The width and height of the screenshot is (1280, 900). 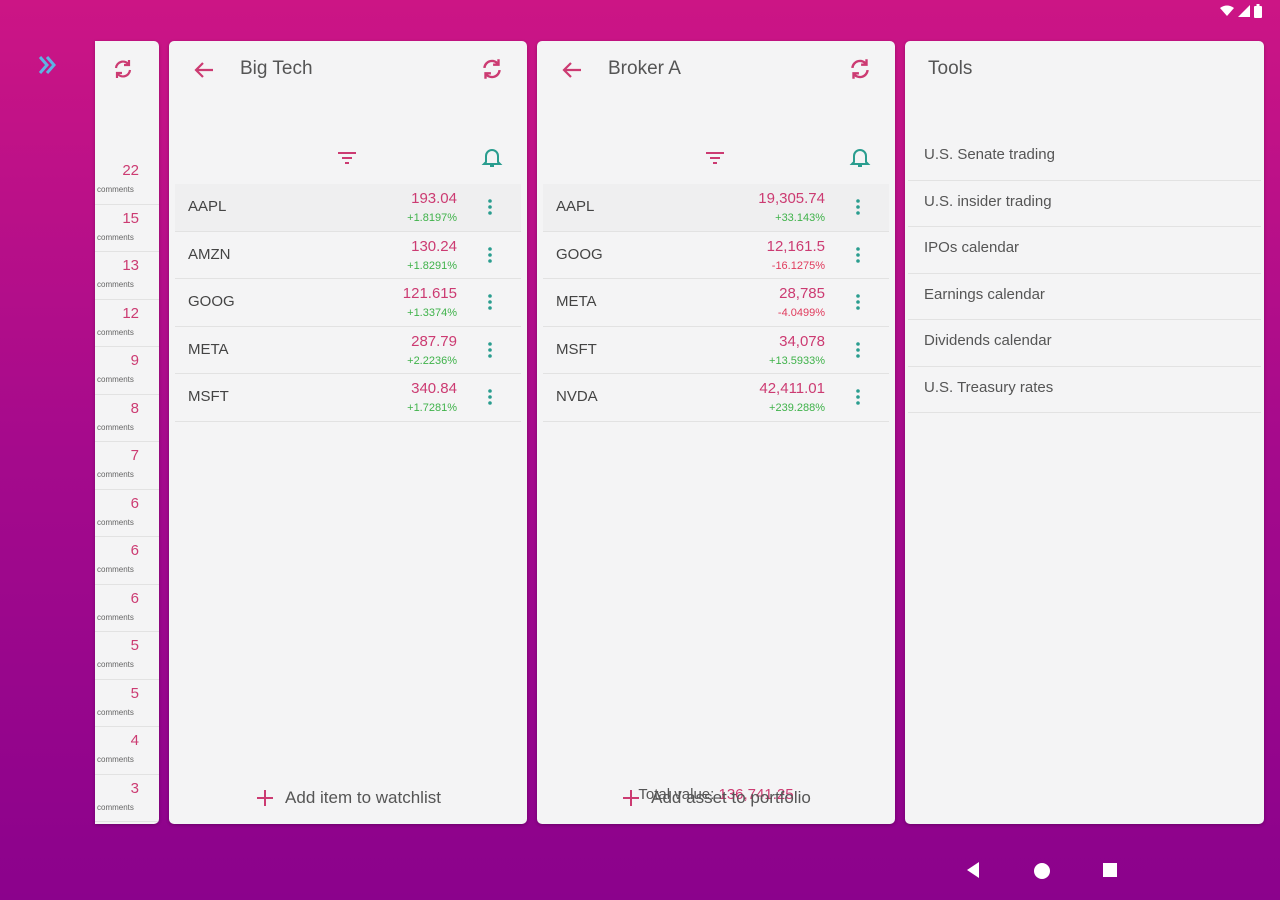 What do you see at coordinates (791, 198) in the screenshot?
I see `position-value: 19,305.74` at bounding box center [791, 198].